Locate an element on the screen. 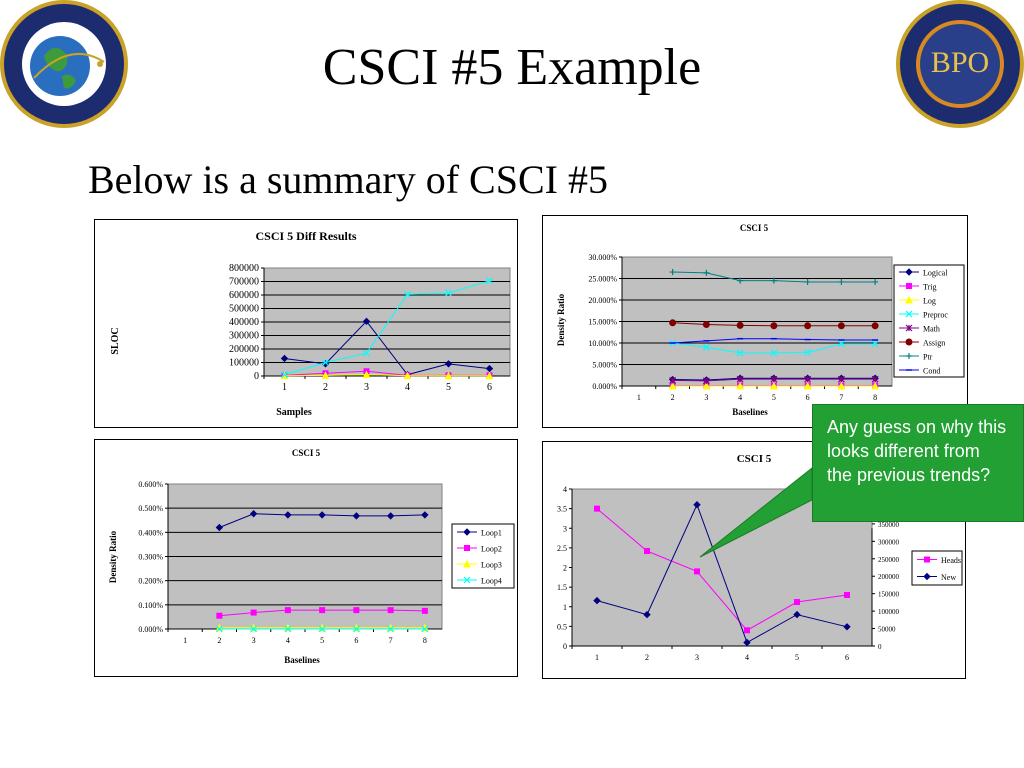 The image size is (1024, 768). y-tick-label: 600000 is located at coordinates (244, 295).